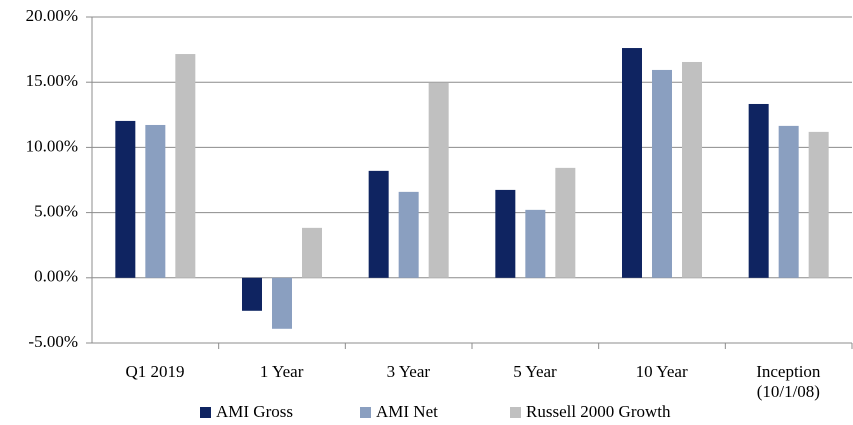  I want to click on legend-label: AMI Net, so click(407, 411).